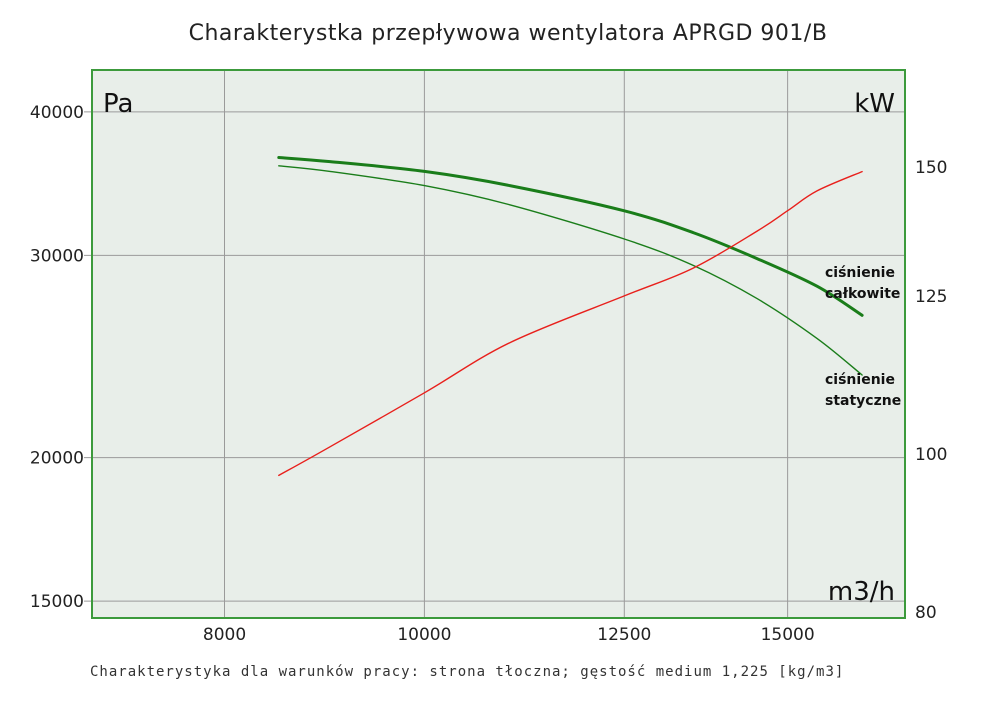 This screenshot has width=1000, height=706. I want to click on x-tick-label-10000: 10000, so click(424, 635).